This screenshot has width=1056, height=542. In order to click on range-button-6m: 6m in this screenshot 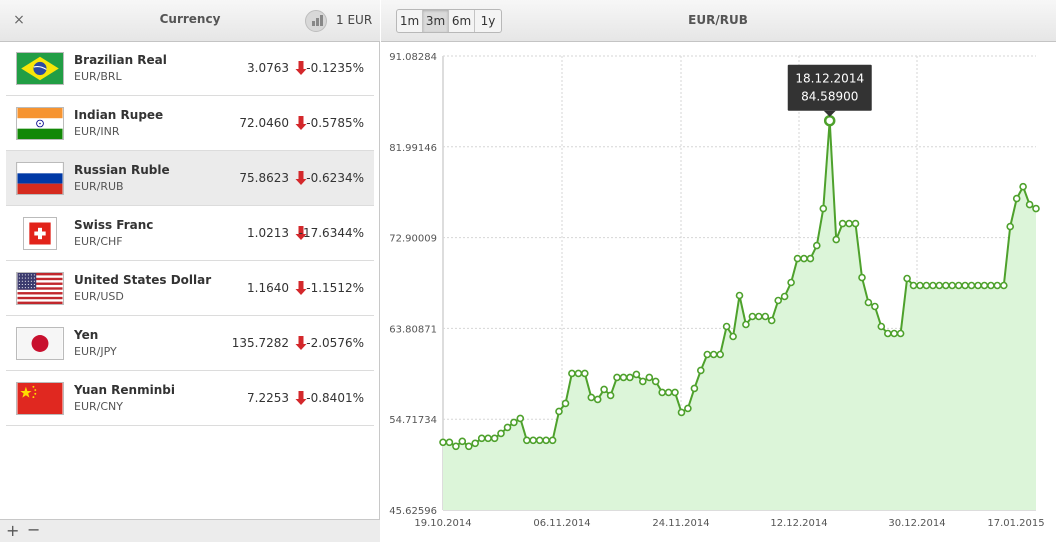, I will do `click(462, 21)`.